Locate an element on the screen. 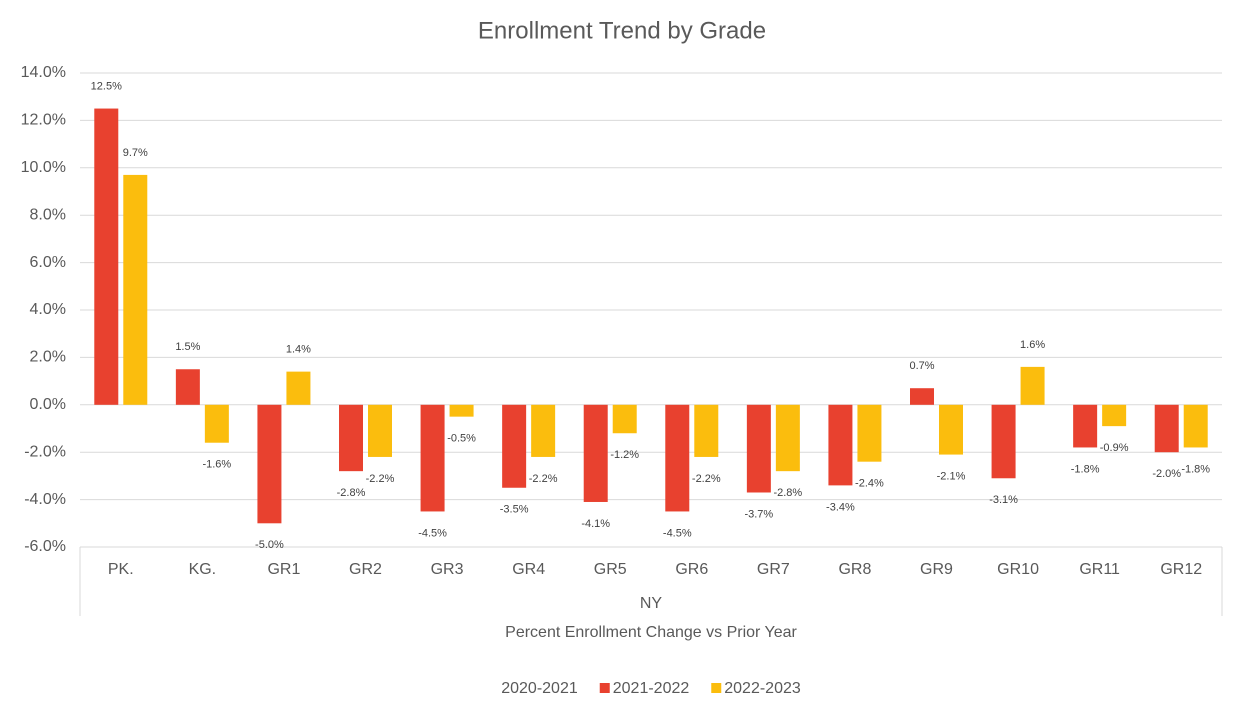 This screenshot has width=1244, height=716. data-label: 1.5% is located at coordinates (187, 347).